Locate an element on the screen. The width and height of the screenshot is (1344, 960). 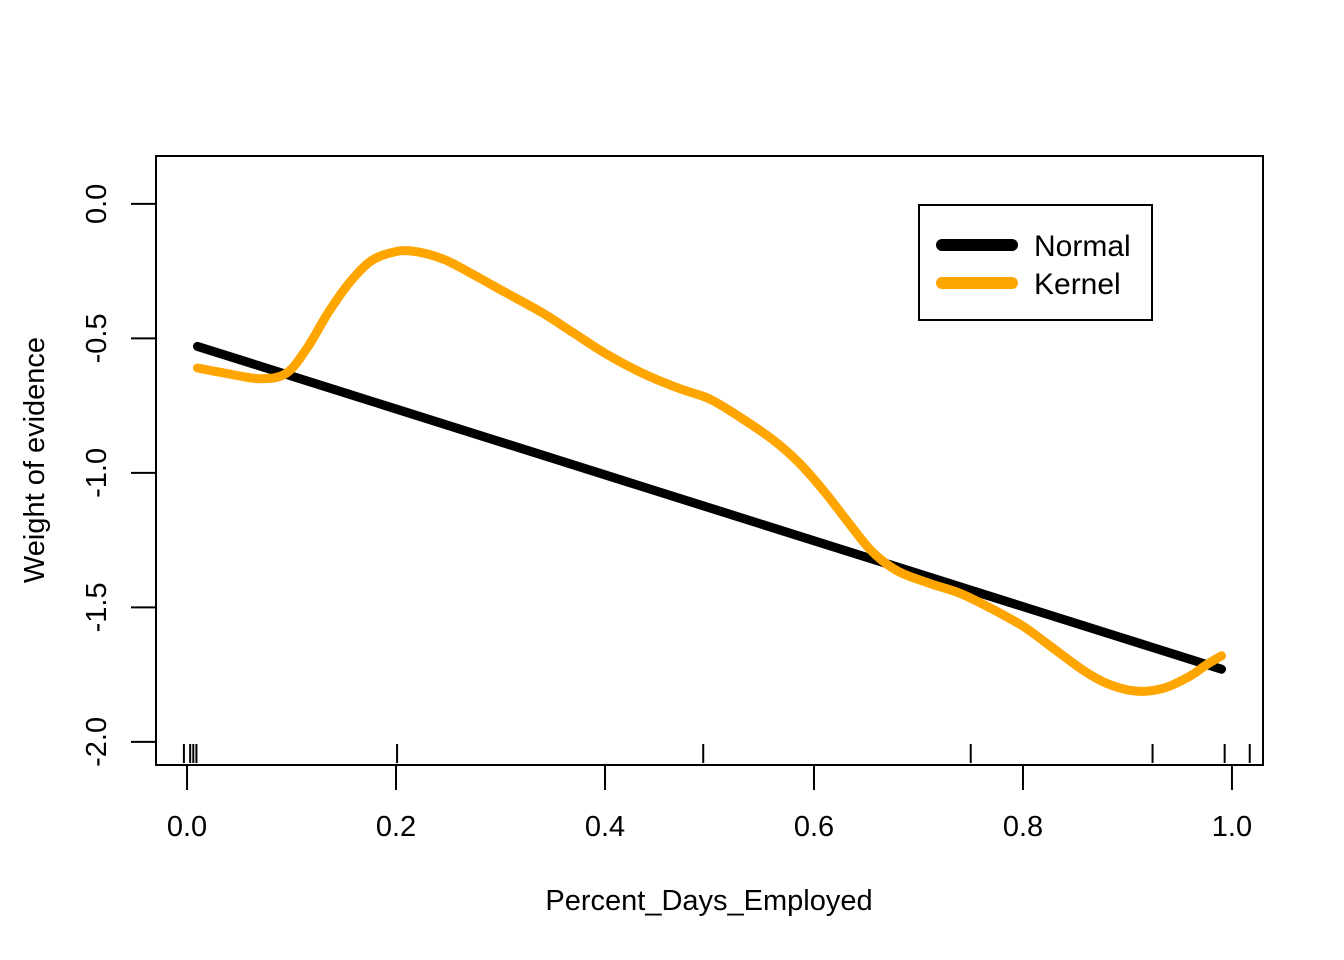
x-axis-tick-label: 0.0 is located at coordinates (187, 827).